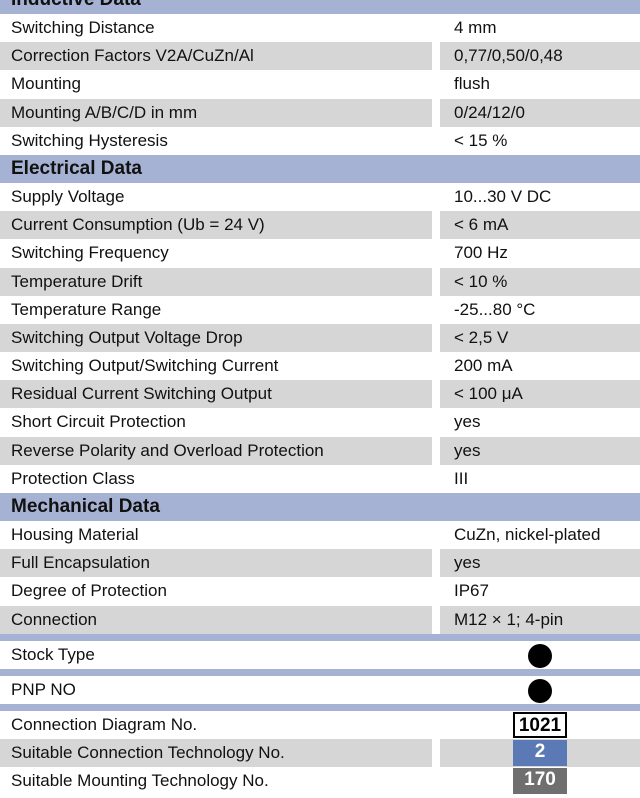 This screenshot has width=640, height=798. I want to click on spec-value: 4 mm, so click(475, 27).